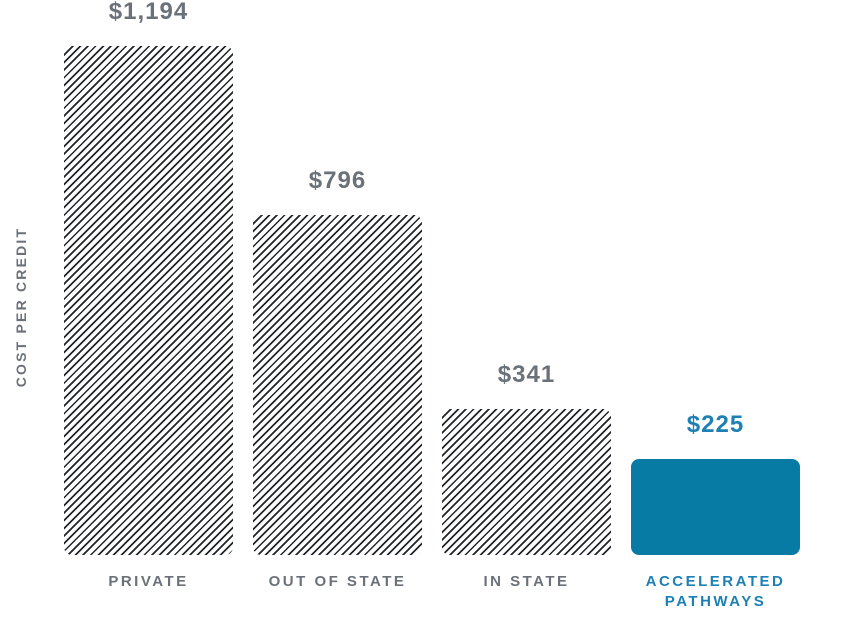 This screenshot has width=864, height=618. Describe the element at coordinates (21, 307) in the screenshot. I see `y-axis-label: COST PER CREDIT` at that location.